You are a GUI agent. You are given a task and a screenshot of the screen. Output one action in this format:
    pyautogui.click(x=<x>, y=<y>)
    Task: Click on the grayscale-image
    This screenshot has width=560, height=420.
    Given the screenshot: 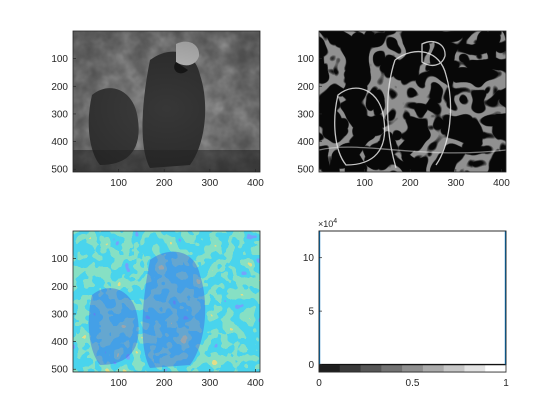 What is the action you would take?
    pyautogui.click(x=166, y=101)
    